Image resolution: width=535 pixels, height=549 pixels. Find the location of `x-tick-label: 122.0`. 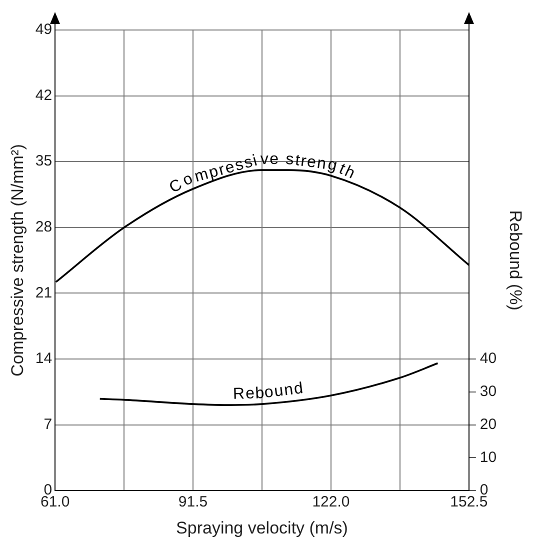

x-tick-label: 122.0 is located at coordinates (331, 502).